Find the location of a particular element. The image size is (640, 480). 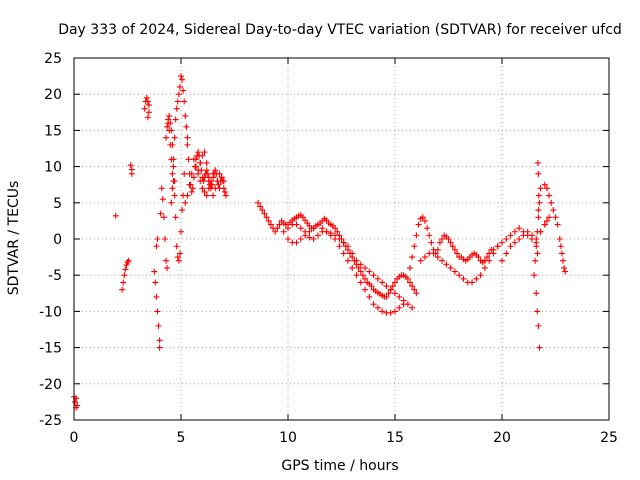

y-tick-label: -25 is located at coordinates (50, 421).